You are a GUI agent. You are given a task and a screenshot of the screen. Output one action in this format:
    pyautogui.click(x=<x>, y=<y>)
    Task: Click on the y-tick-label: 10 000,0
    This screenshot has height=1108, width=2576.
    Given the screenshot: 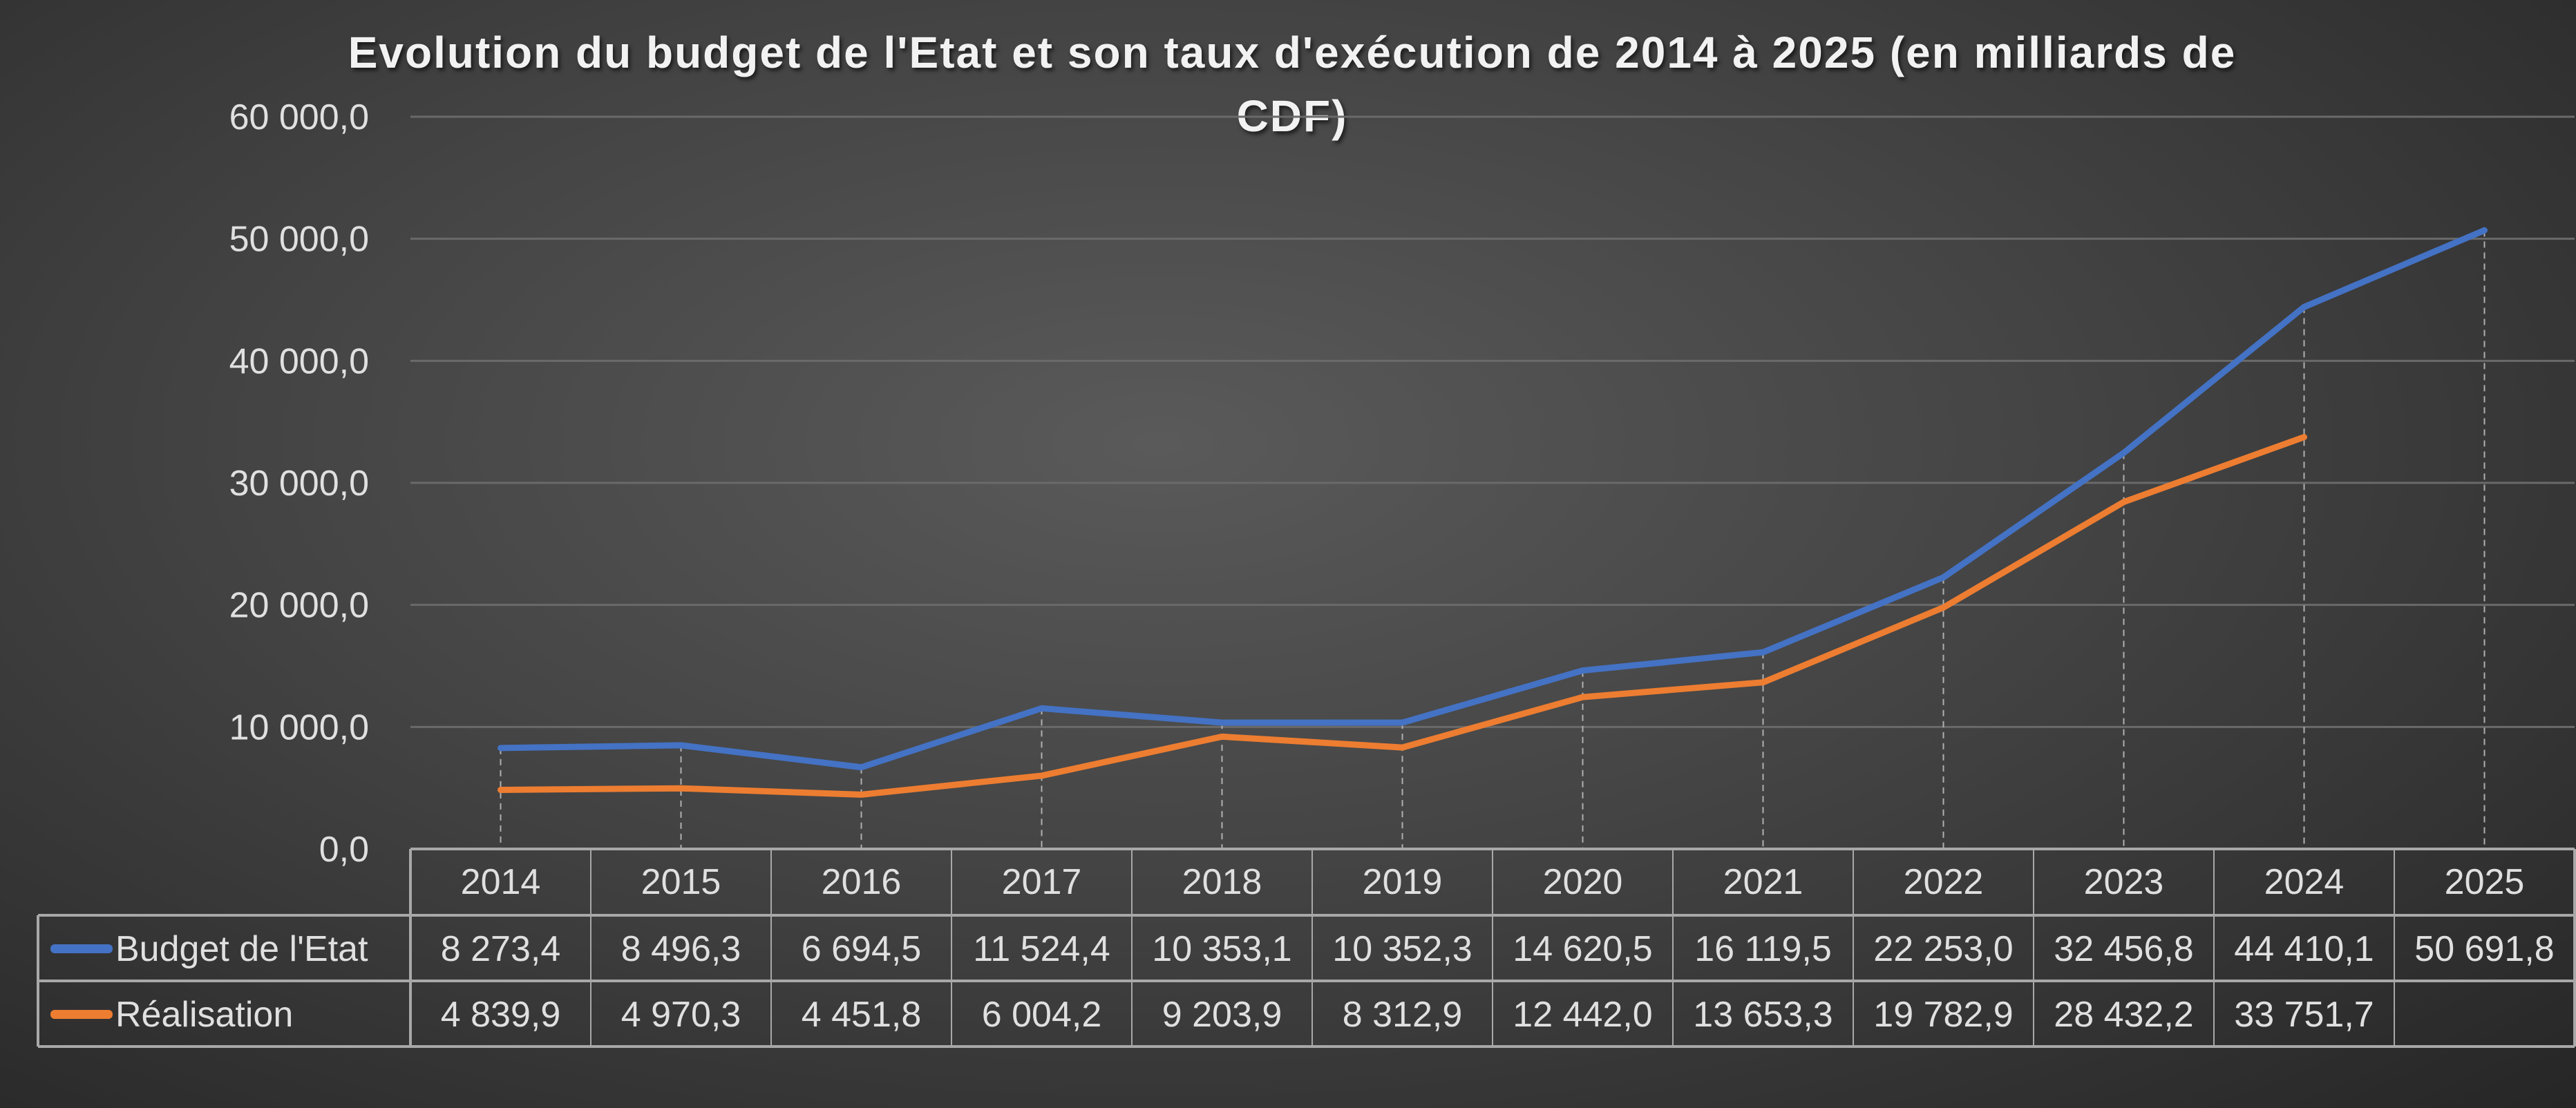 What is the action you would take?
    pyautogui.click(x=299, y=727)
    